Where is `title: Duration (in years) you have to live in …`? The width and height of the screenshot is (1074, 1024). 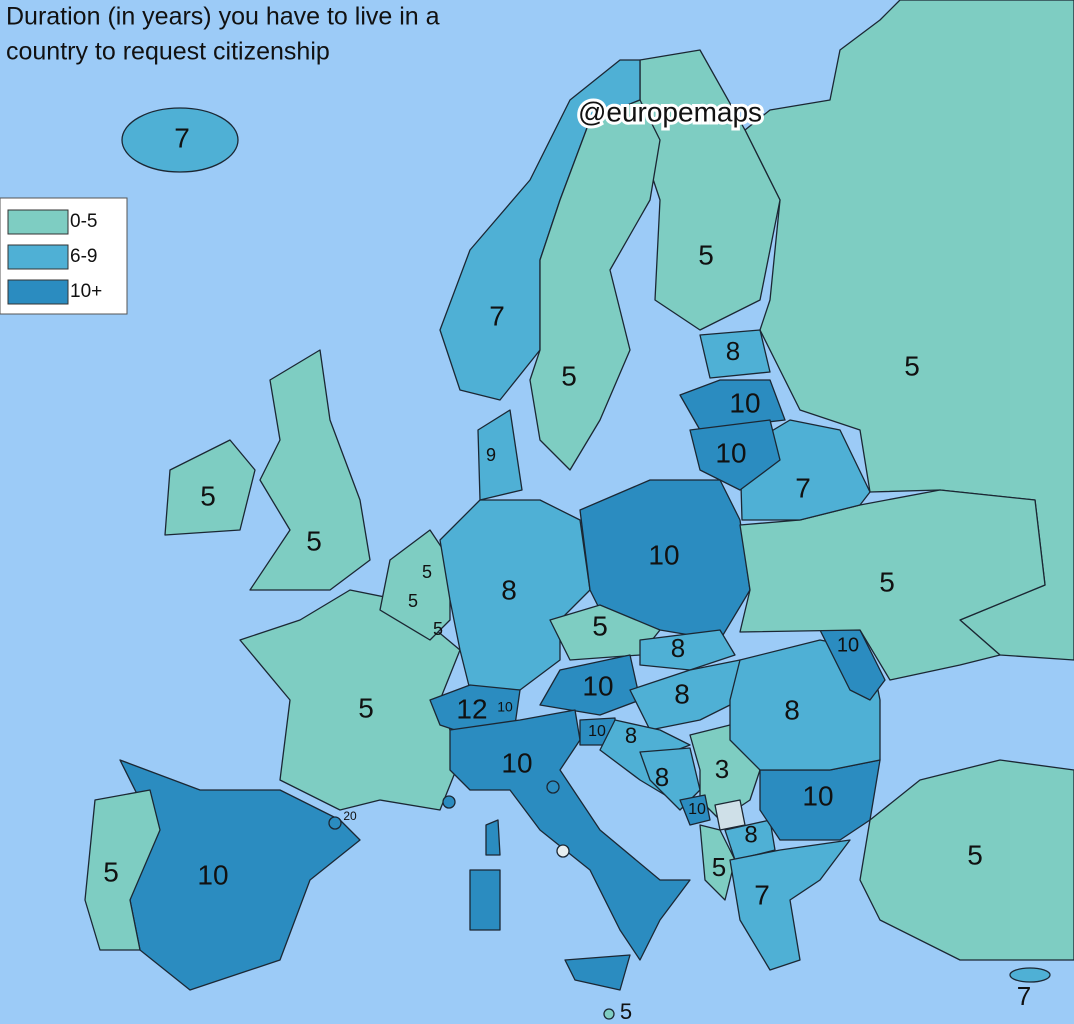 title: Duration (in years) you have to live in … is located at coordinates (223, 34).